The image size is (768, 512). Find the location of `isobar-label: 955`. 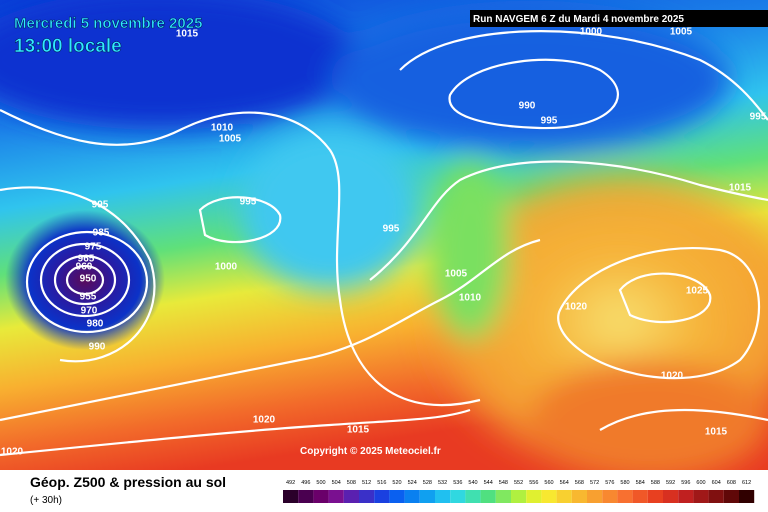

isobar-label: 955 is located at coordinates (88, 297).